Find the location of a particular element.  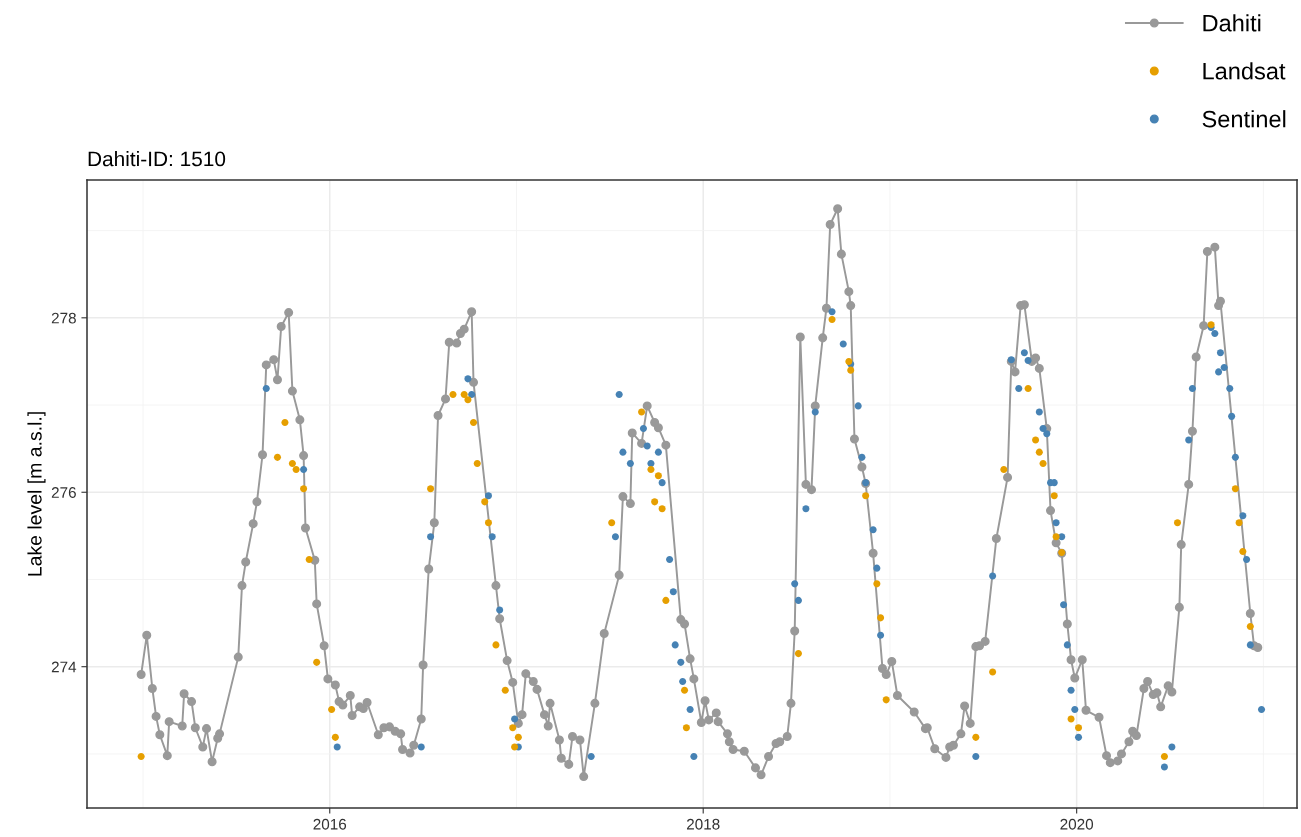

legend-label: Dahiti is located at coordinates (1232, 23).